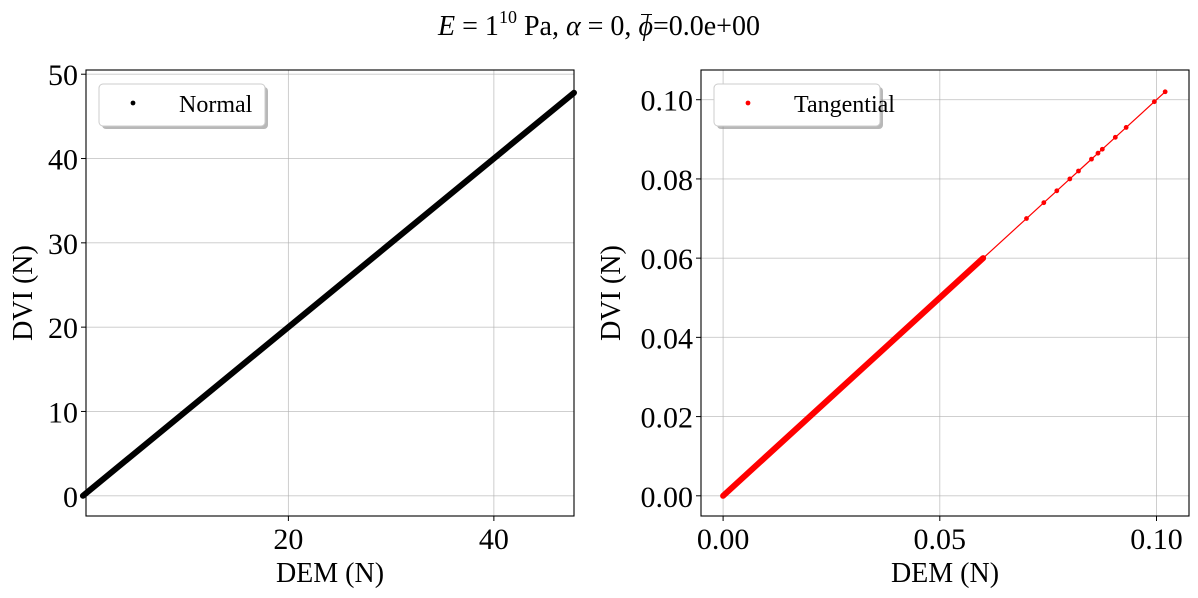 This screenshot has width=1198, height=598. What do you see at coordinates (667, 259) in the screenshot?
I see `tangential-ytick-label-3: 0.06` at bounding box center [667, 259].